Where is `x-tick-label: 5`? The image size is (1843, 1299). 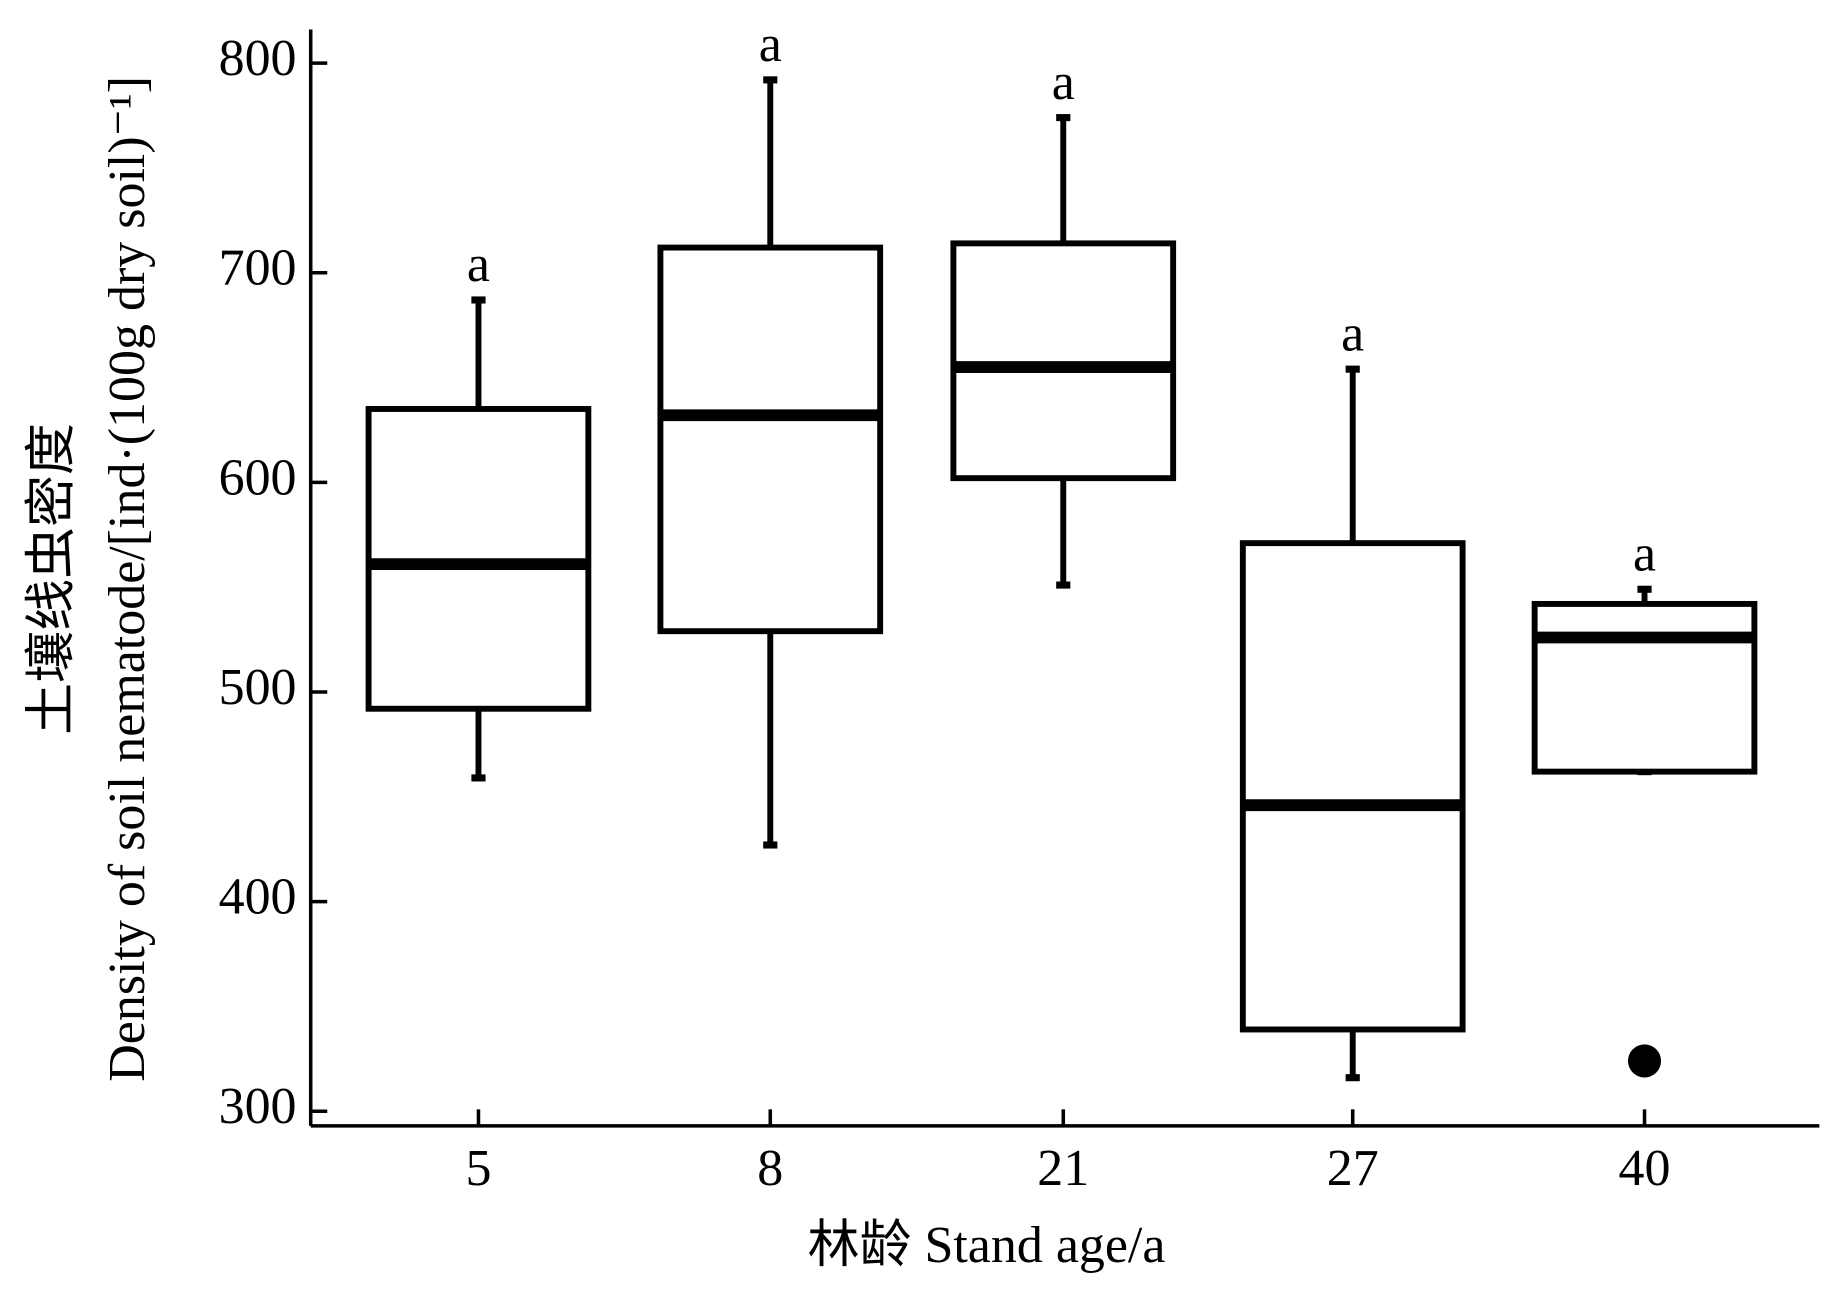
x-tick-label: 5 is located at coordinates (478, 1168).